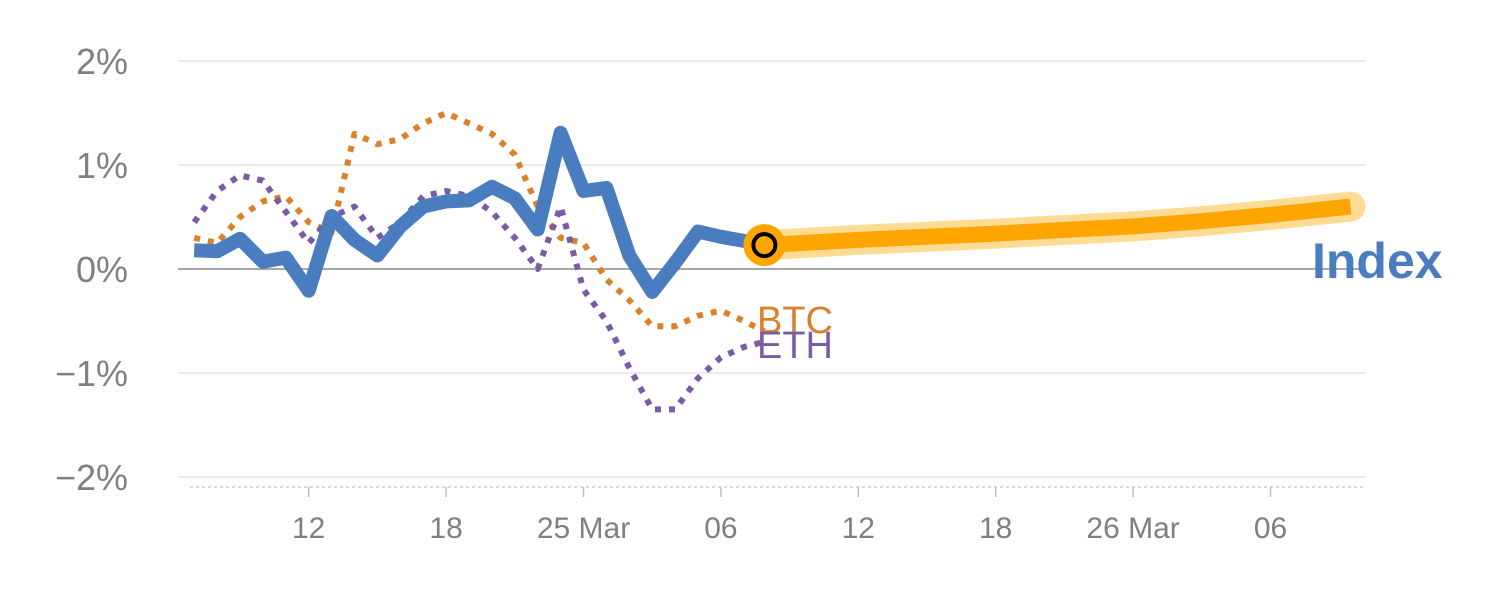  I want to click on btc-series-line, so click(479, 222).